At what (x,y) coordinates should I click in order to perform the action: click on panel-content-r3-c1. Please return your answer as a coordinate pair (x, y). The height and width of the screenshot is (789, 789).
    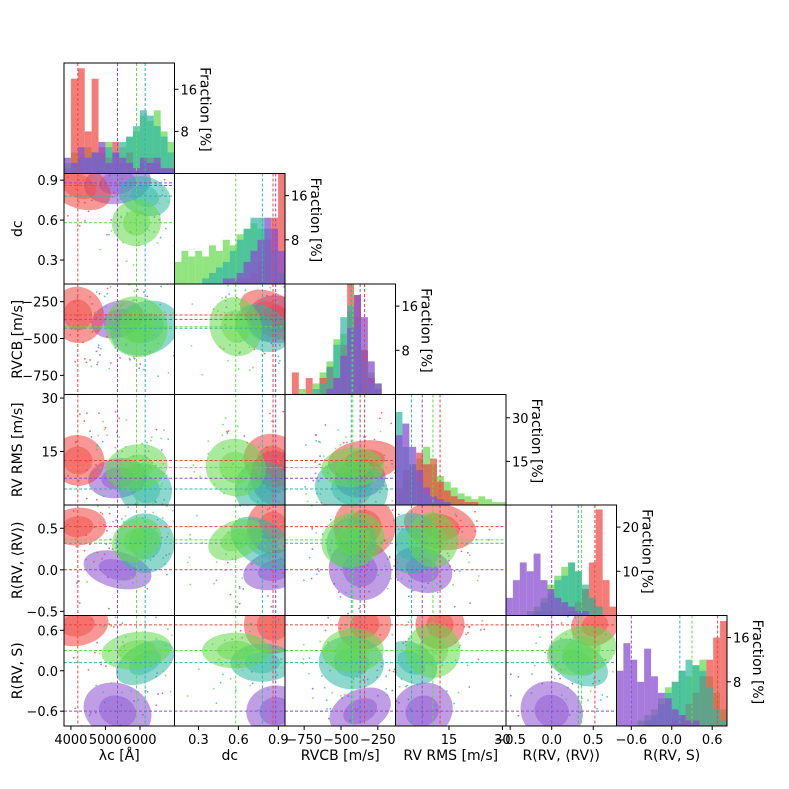
    Looking at the image, I should click on (231, 449).